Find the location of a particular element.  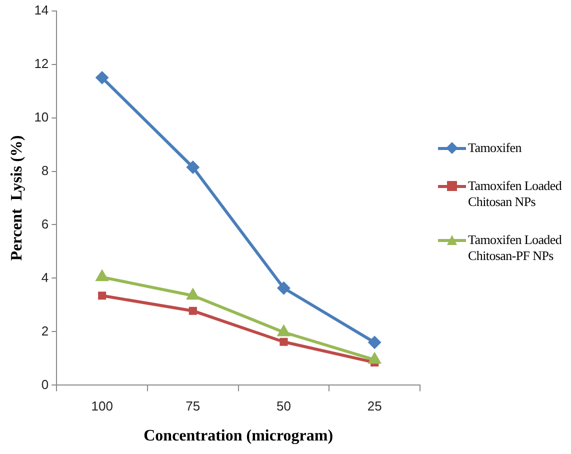

x-axis-title: Concentration (microgram) is located at coordinates (239, 436).